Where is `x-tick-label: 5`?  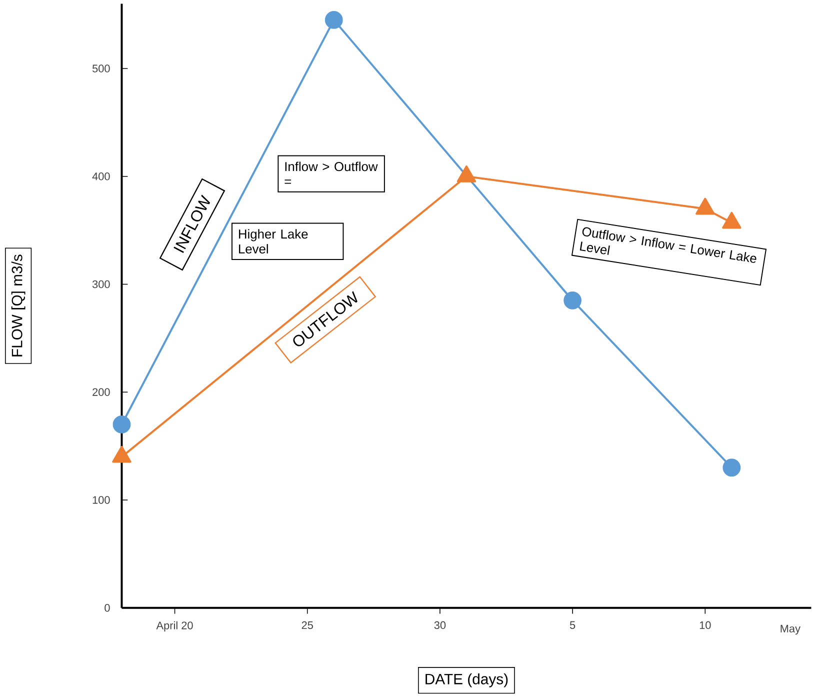 x-tick-label: 5 is located at coordinates (573, 625).